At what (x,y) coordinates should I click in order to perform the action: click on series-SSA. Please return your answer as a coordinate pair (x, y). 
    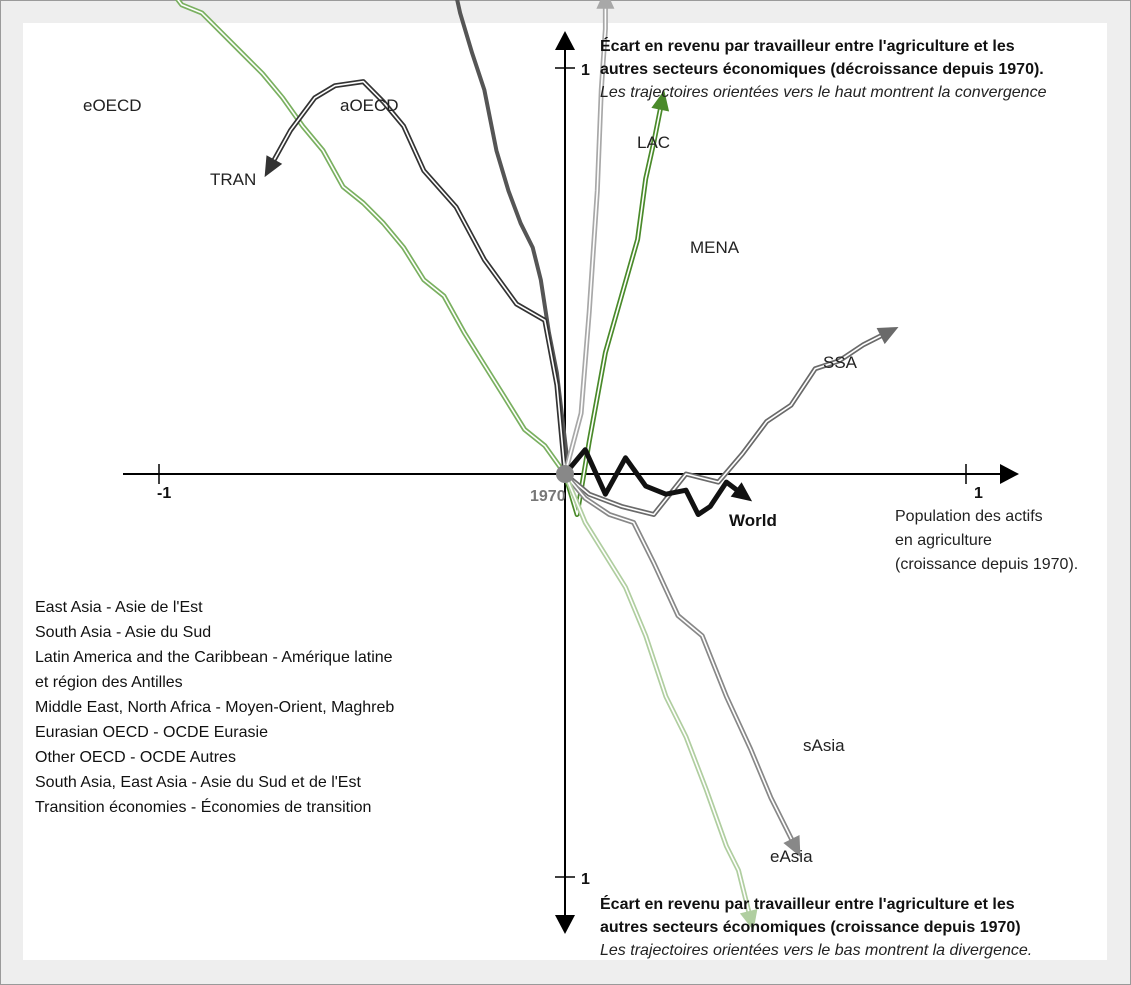
    Looking at the image, I should click on (731, 422).